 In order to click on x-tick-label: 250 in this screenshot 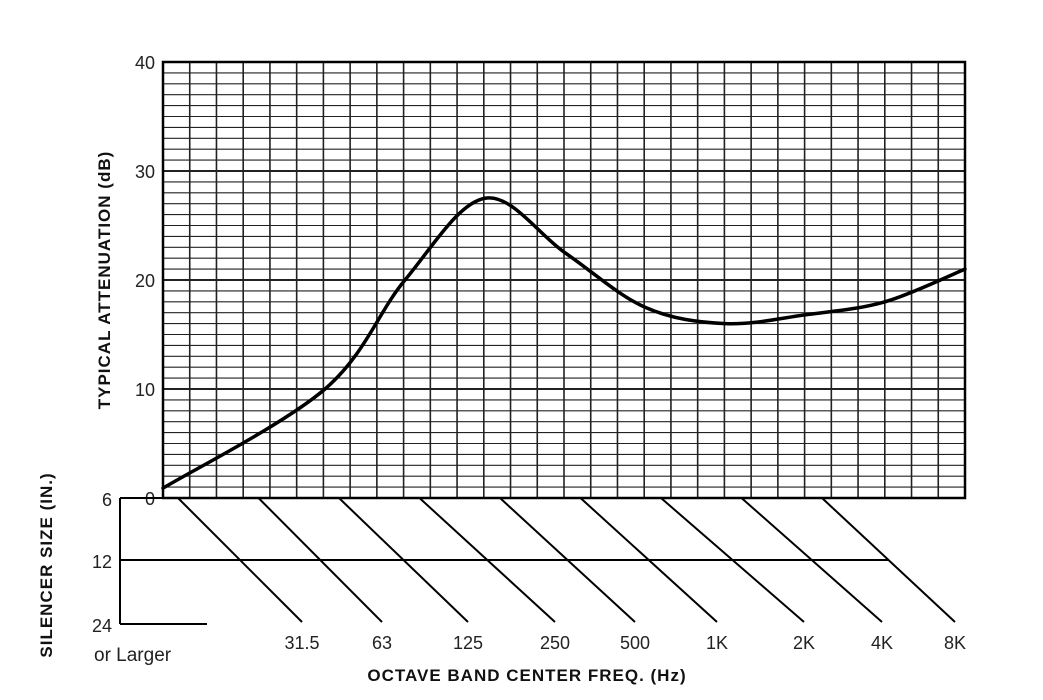, I will do `click(555, 643)`.